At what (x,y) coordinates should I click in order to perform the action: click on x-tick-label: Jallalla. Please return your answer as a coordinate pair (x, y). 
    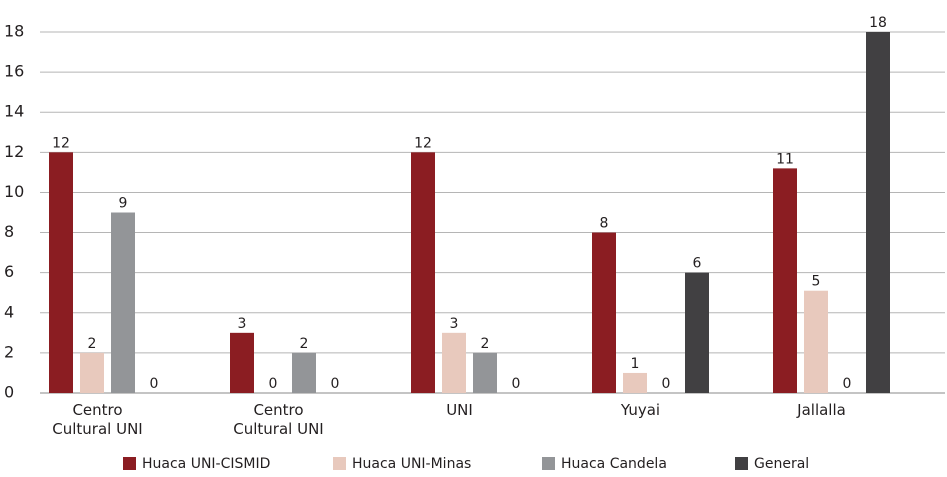
    Looking at the image, I should click on (821, 410).